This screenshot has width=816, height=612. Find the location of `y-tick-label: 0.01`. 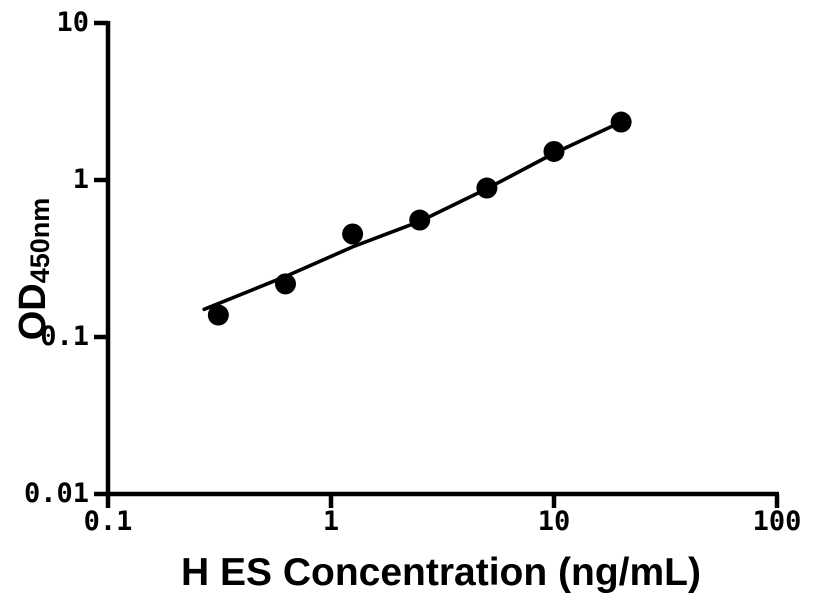

y-tick-label: 0.01 is located at coordinates (56, 493).